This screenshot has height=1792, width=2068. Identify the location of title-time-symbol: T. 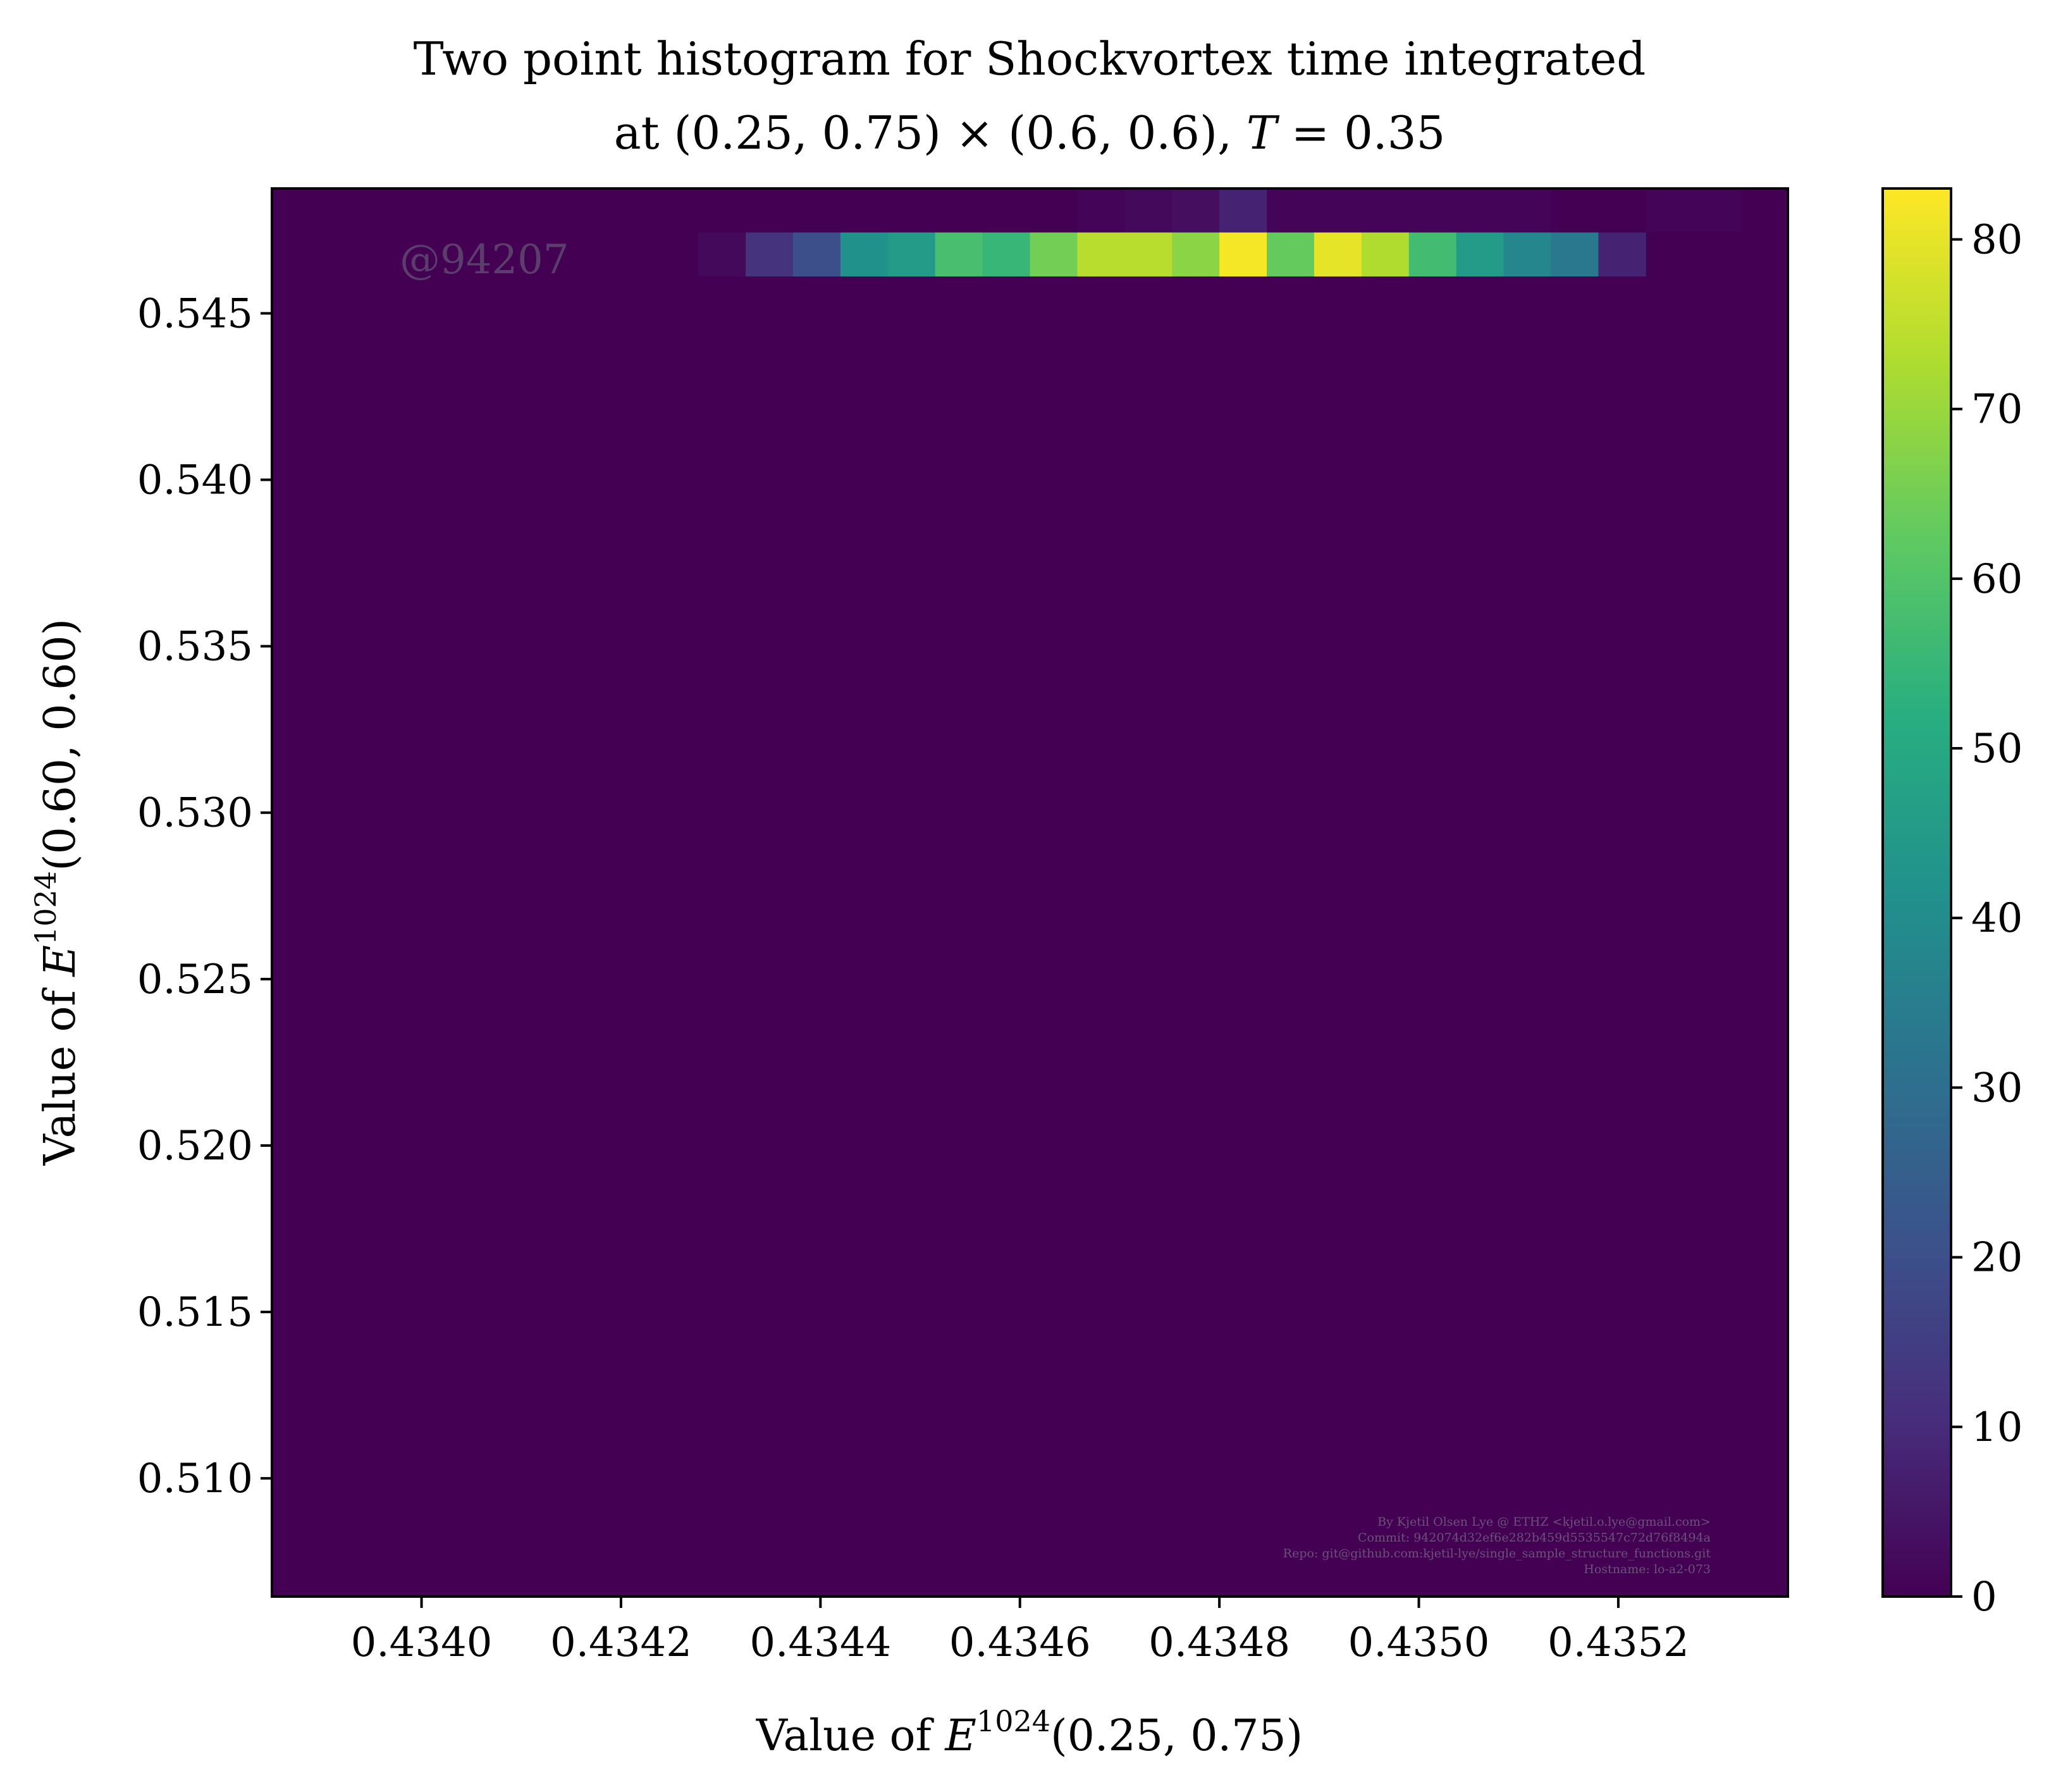
(1263, 132).